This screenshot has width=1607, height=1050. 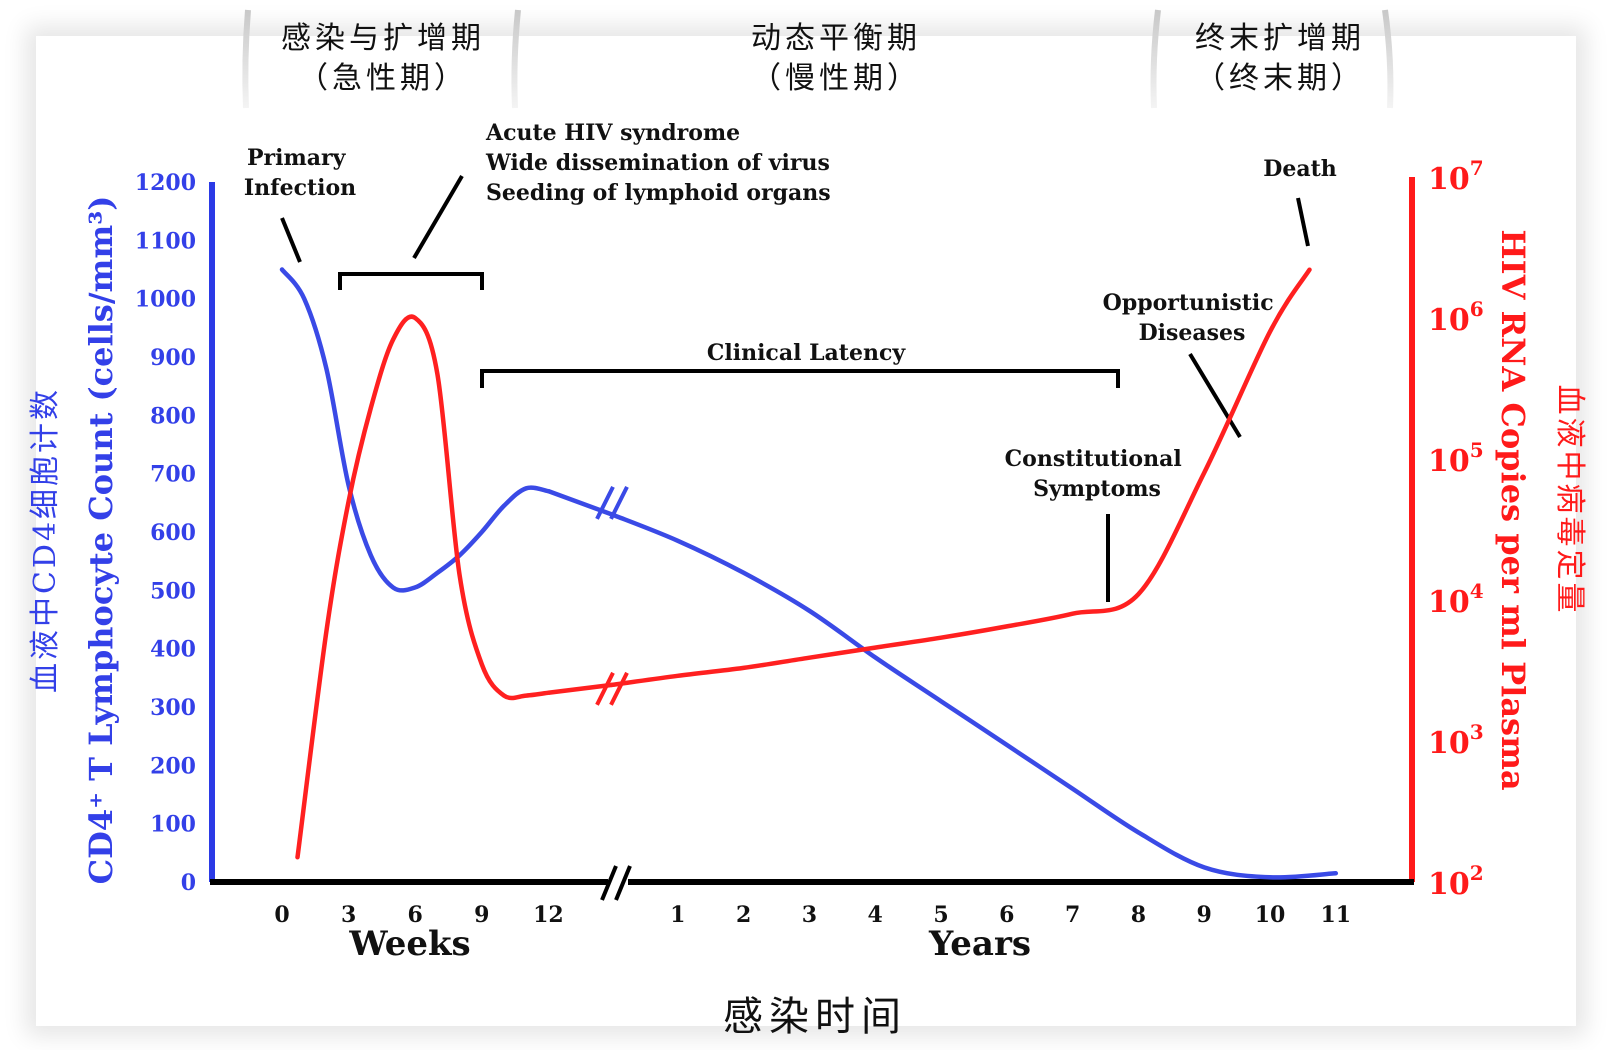 What do you see at coordinates (173, 591) in the screenshot?
I see `left-tick-label: 500` at bounding box center [173, 591].